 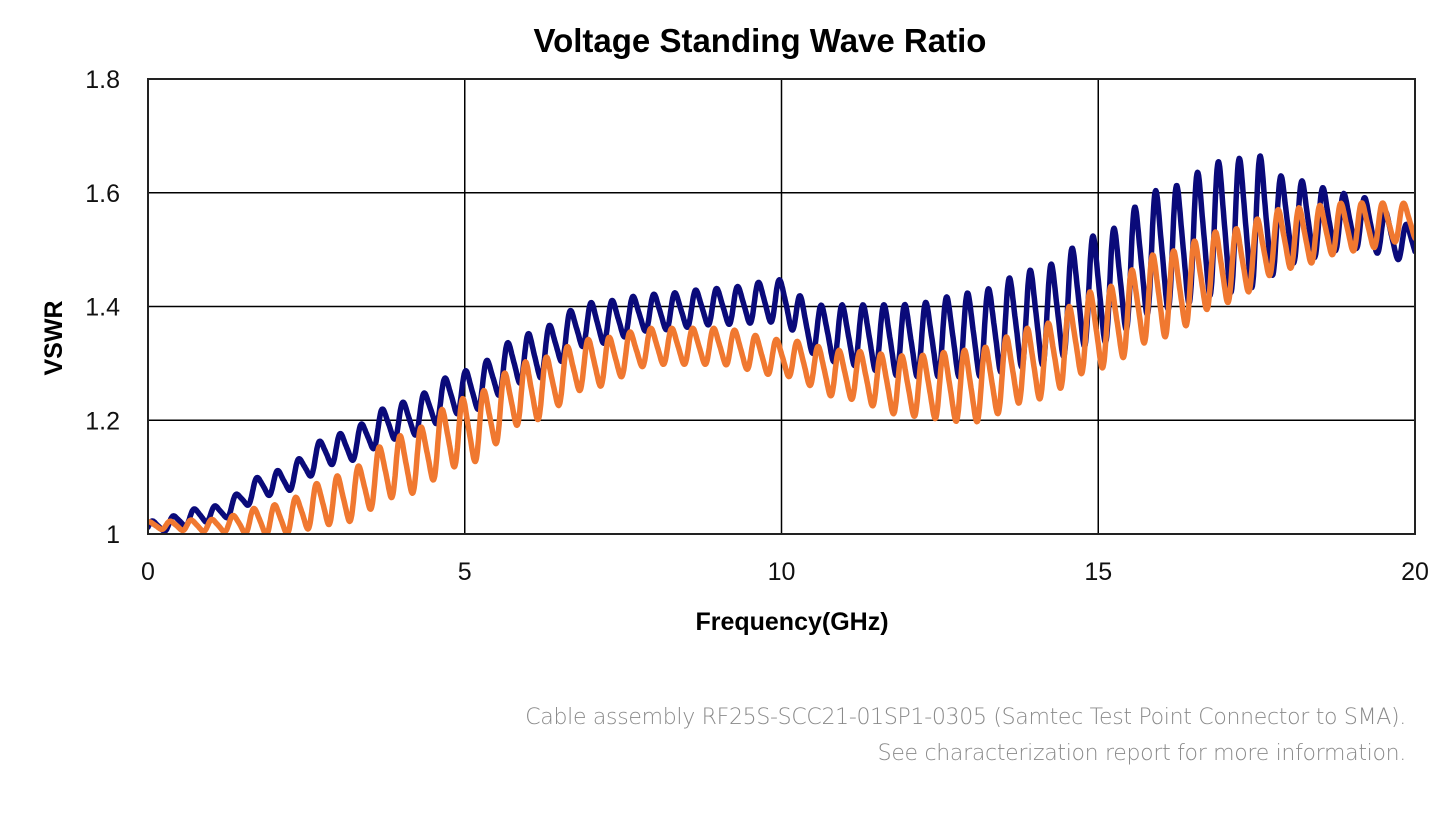 I want to click on y-tick-label: 1.6, so click(x=102, y=194).